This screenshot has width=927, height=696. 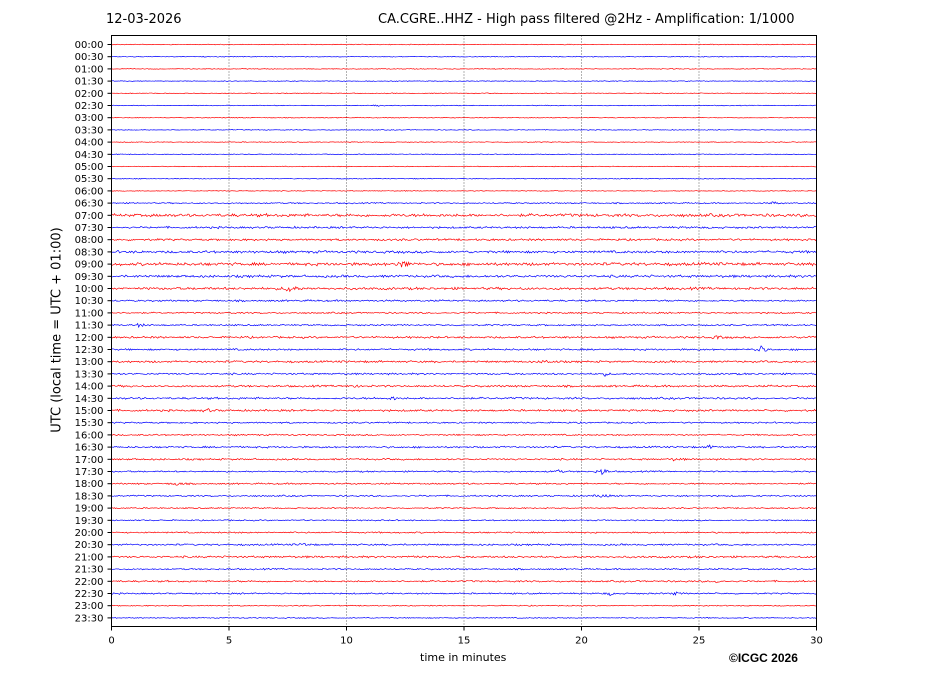 What do you see at coordinates (89, 277) in the screenshot?
I see `y-tick-label: 09:30` at bounding box center [89, 277].